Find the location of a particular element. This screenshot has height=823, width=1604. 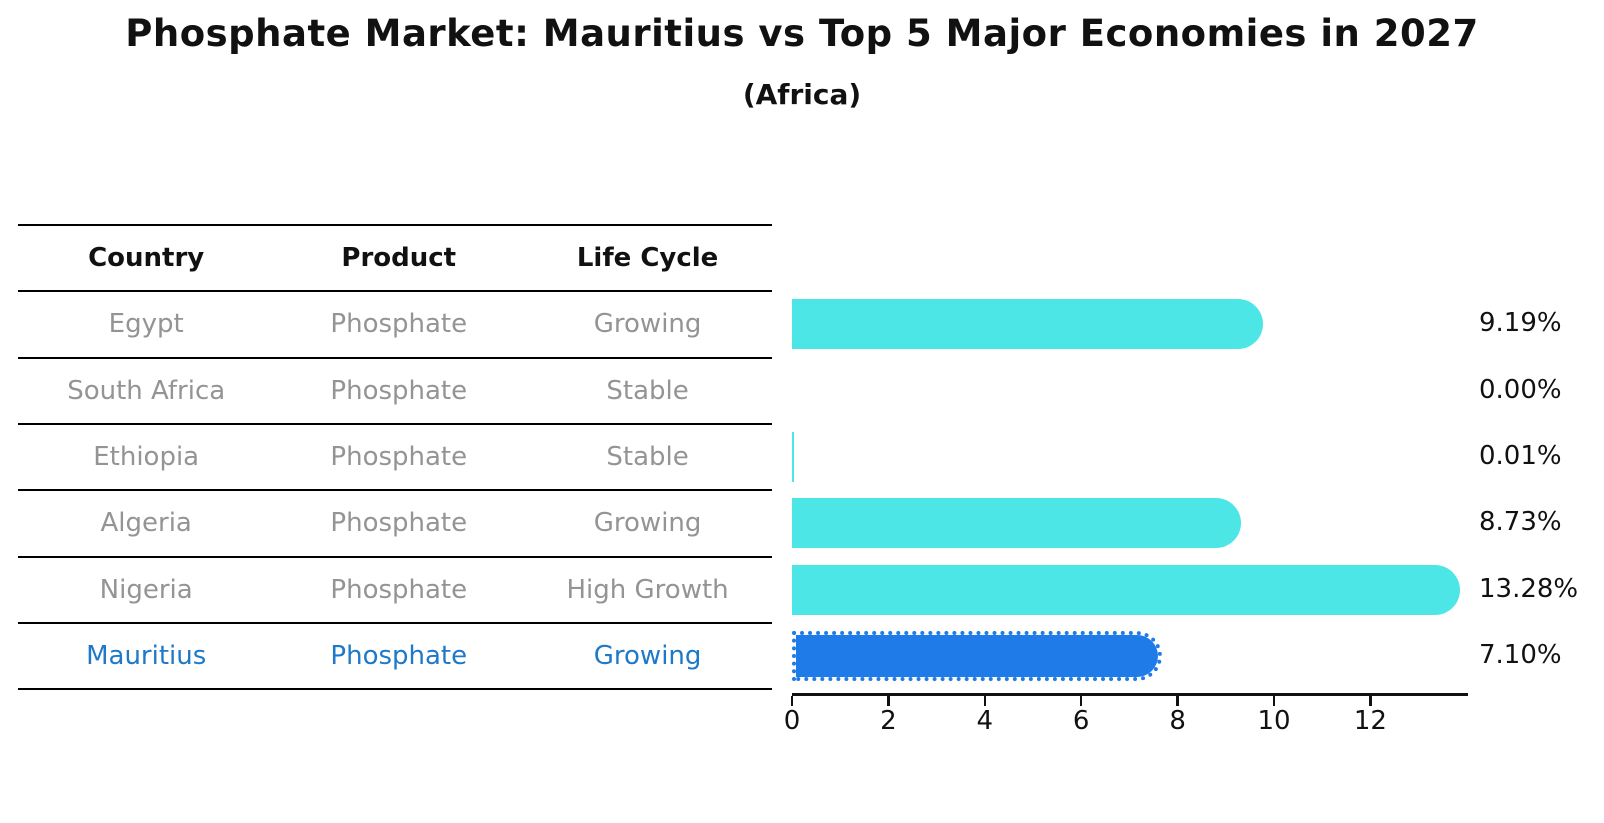

table-header-cell-product: Product is located at coordinates (399, 258).